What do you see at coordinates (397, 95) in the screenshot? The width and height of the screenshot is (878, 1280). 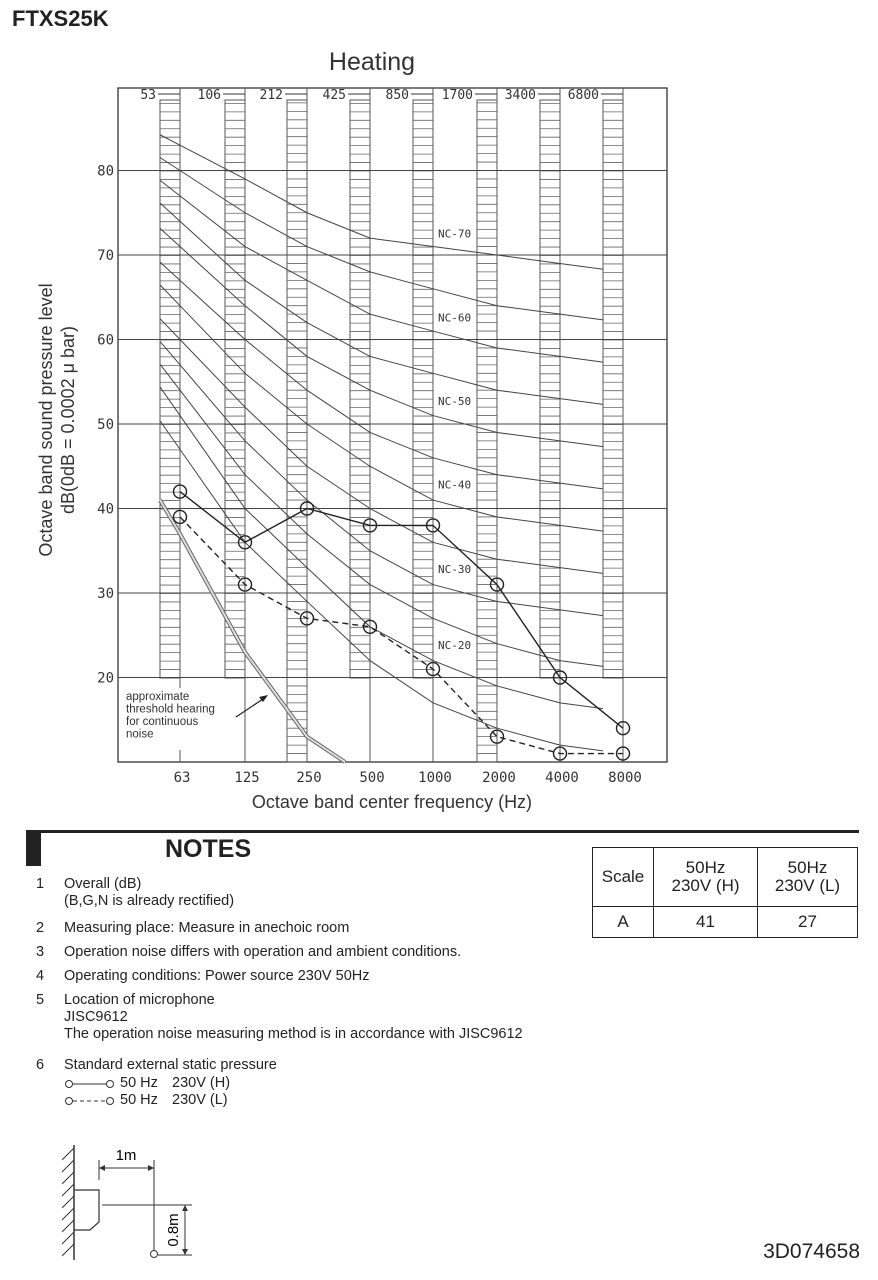 I see `band-edge-label: 850` at bounding box center [397, 95].